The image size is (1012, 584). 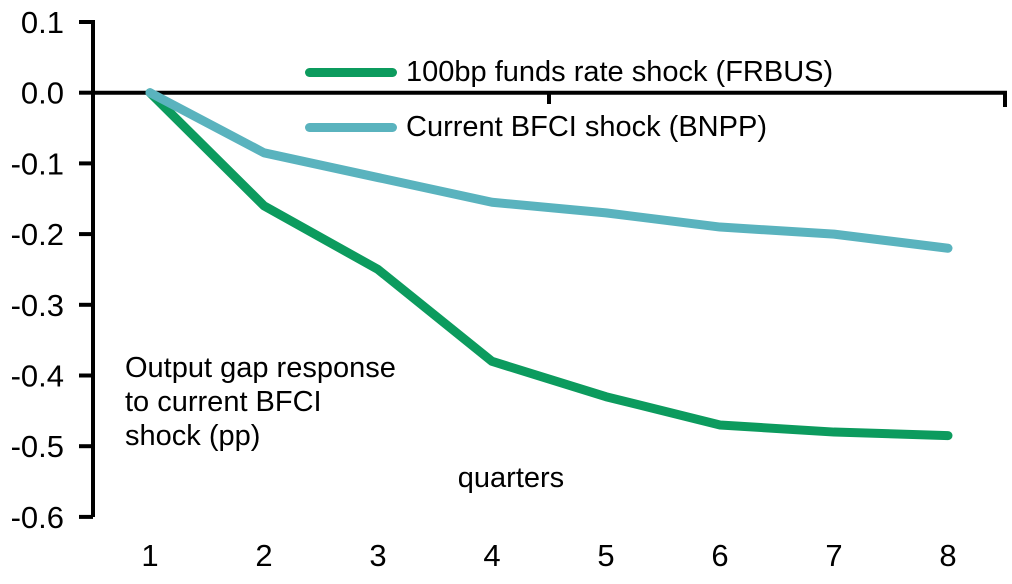 What do you see at coordinates (491, 555) in the screenshot?
I see `x-tick-label: 4` at bounding box center [491, 555].